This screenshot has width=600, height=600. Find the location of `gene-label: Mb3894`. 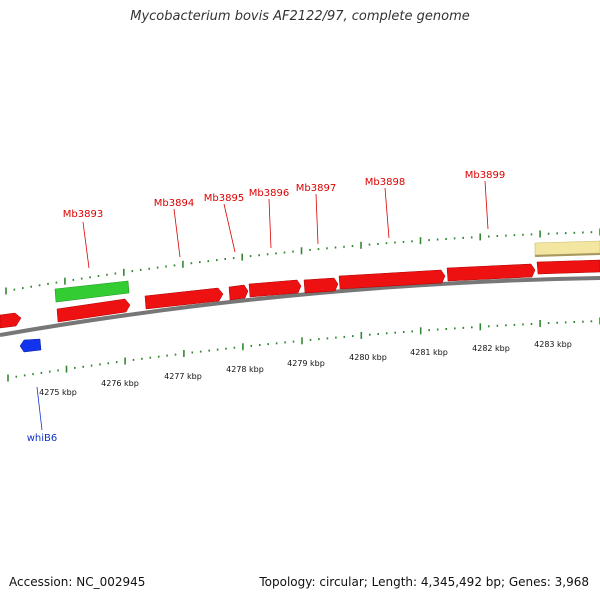

gene-label: Mb3894 is located at coordinates (174, 203).